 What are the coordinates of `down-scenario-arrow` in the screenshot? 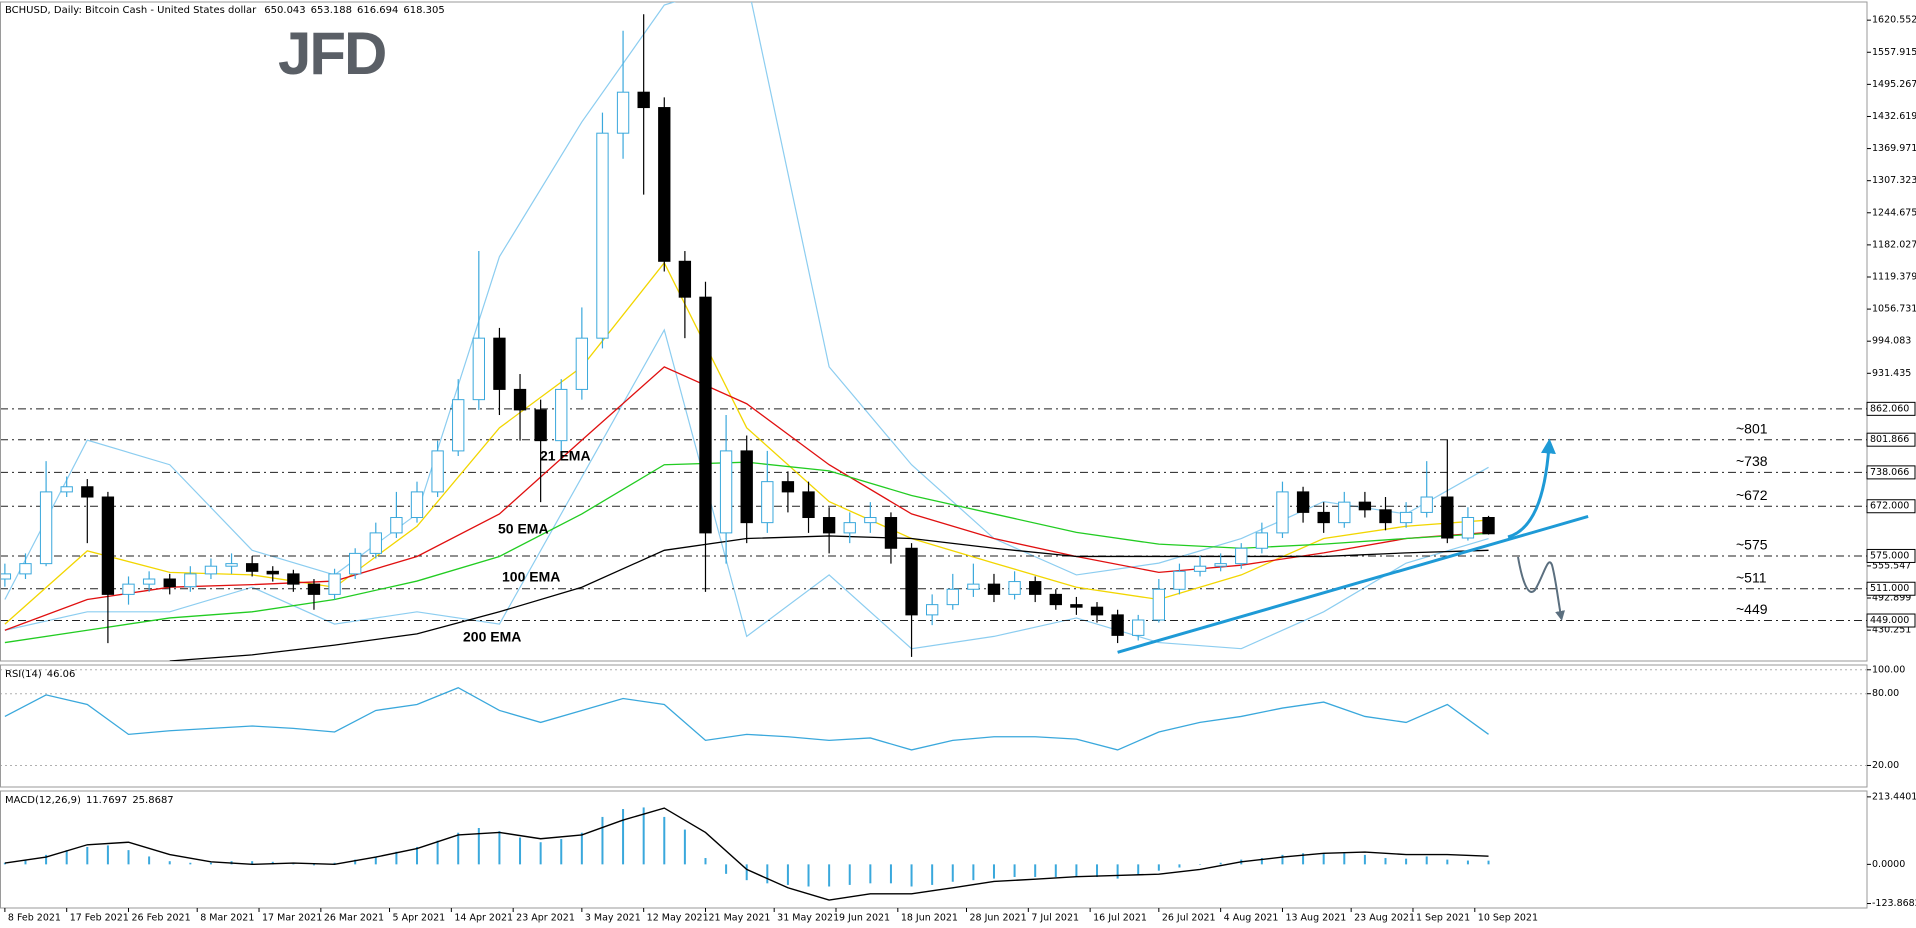 It's located at (1541, 588).